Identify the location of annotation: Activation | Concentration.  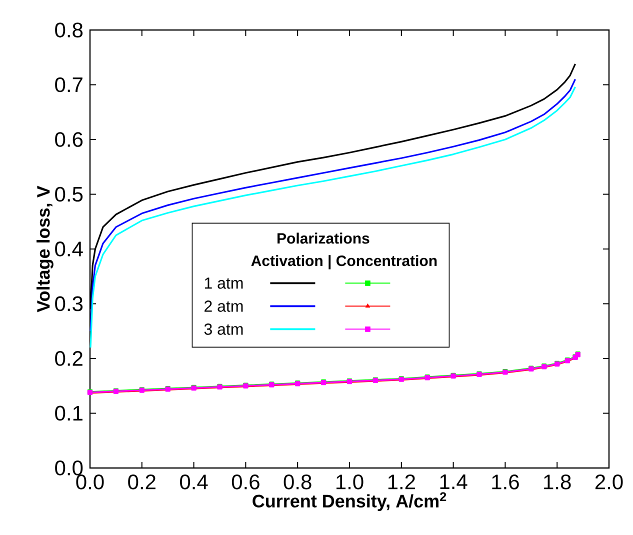
(344, 262).